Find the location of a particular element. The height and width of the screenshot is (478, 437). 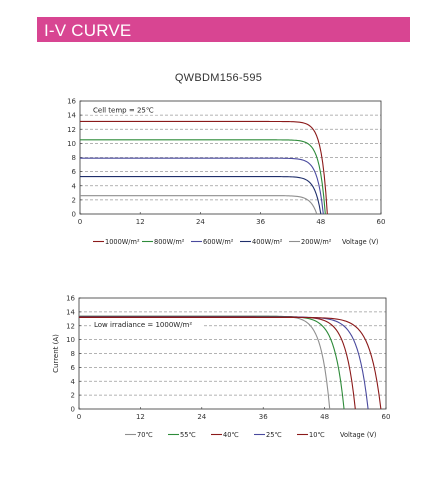

chart-annotation: Cell temp = 25℃ is located at coordinates (123, 110).